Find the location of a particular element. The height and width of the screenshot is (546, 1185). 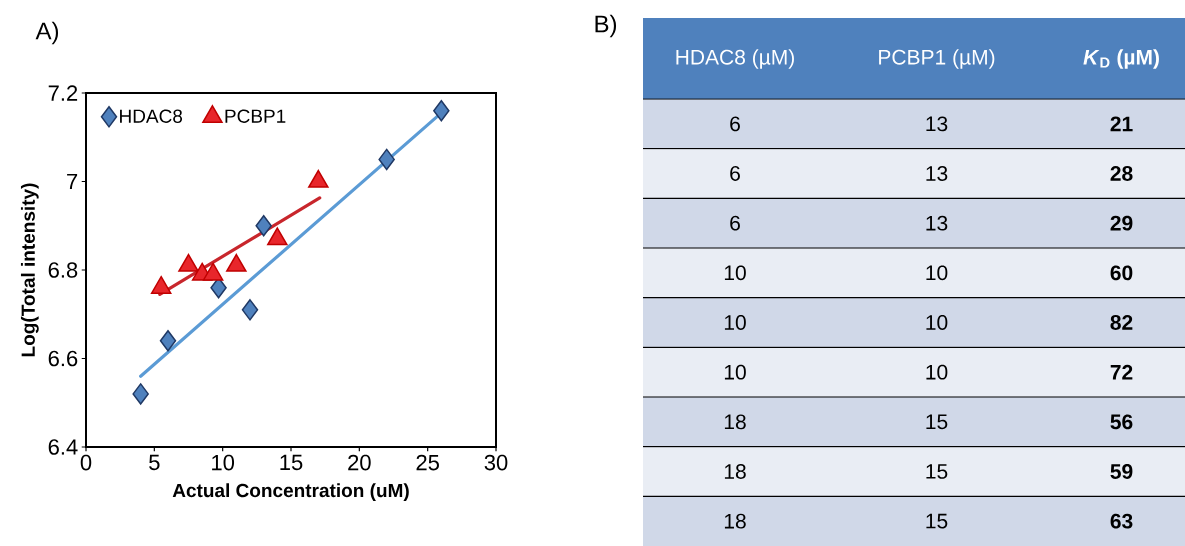

legend-label: HDAC8 is located at coordinates (151, 116).